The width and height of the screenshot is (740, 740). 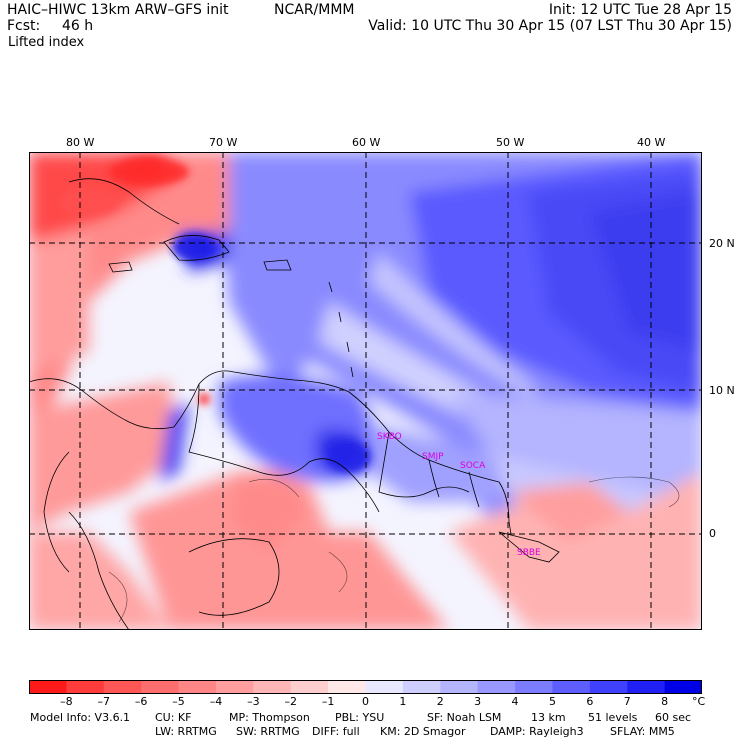 I want to click on colorbar-tick-label: 7, so click(x=627, y=701).